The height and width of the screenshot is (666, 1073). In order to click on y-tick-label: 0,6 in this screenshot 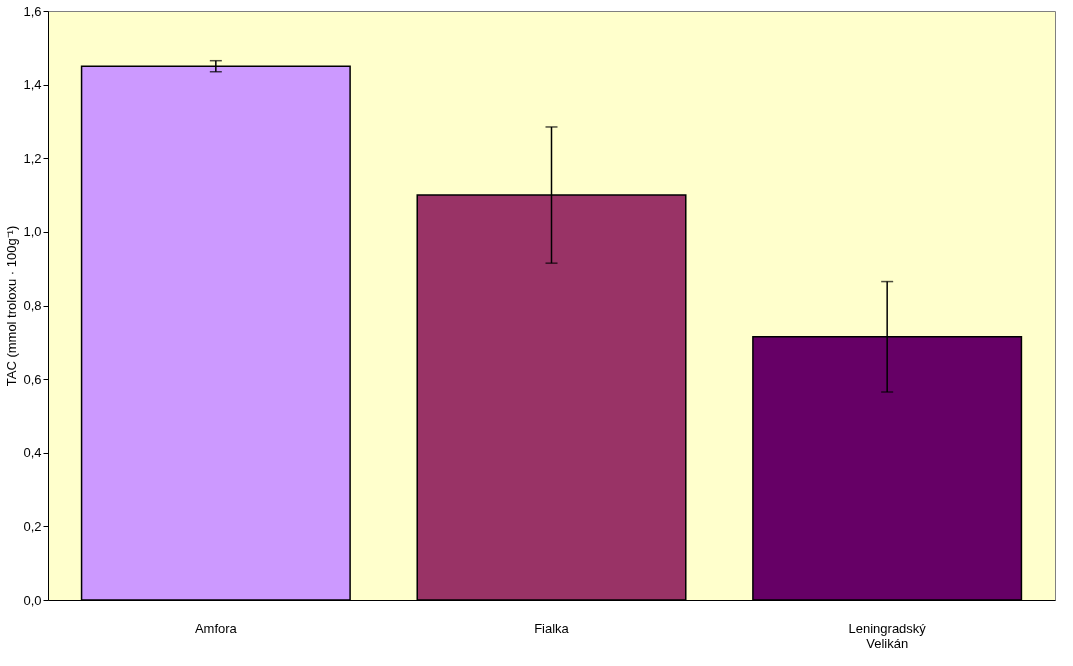, I will do `click(32, 379)`.